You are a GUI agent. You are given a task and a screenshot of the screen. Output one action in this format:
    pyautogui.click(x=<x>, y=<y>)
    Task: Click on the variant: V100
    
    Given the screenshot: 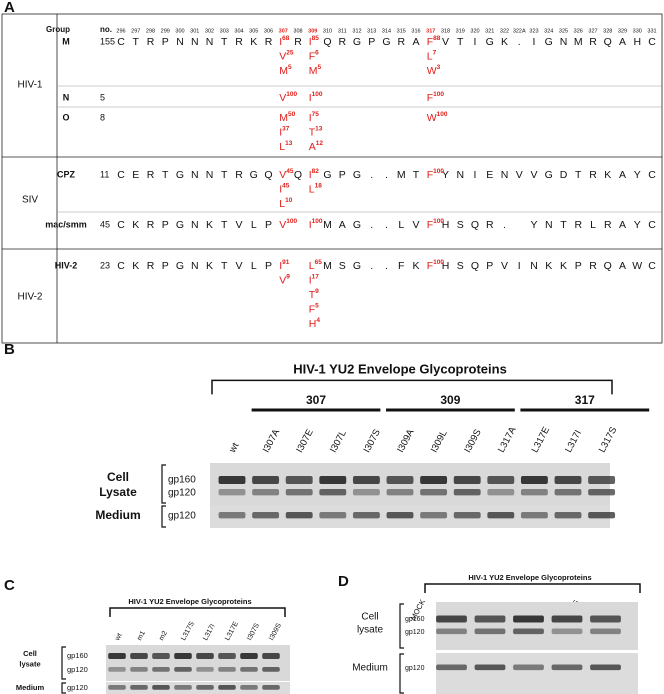 What is the action you would take?
    pyautogui.click(x=288, y=224)
    